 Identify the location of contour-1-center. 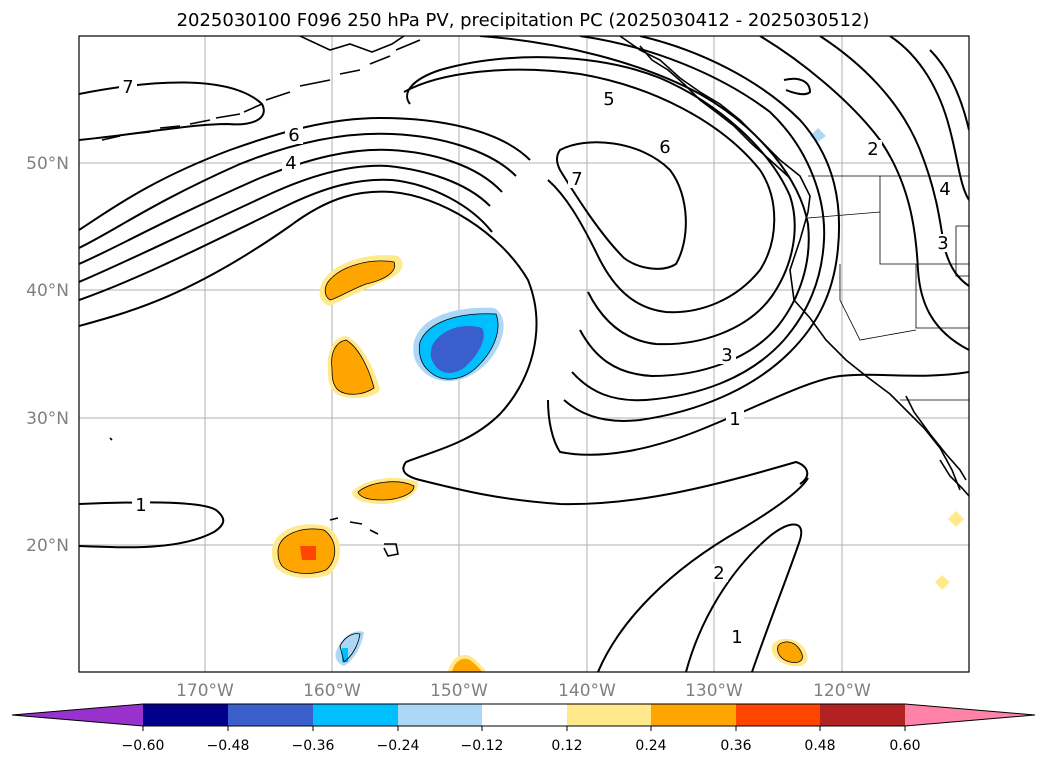
(758, 413).